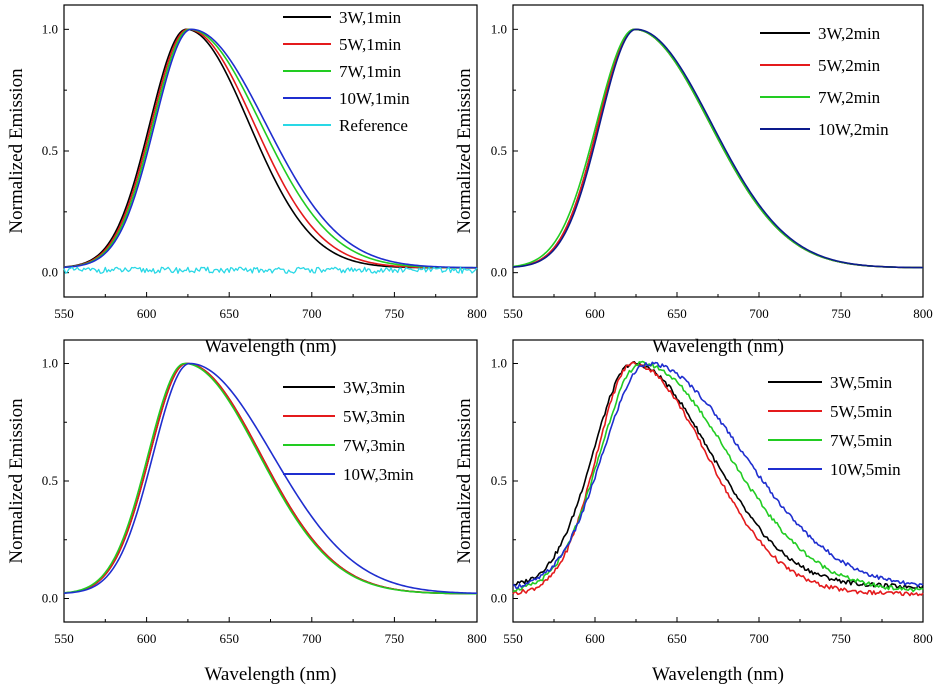 The height and width of the screenshot is (688, 941). What do you see at coordinates (348, 431) in the screenshot?
I see `legend: 3W,3min 5W,3min 7W,3min 10W,3min` at bounding box center [348, 431].